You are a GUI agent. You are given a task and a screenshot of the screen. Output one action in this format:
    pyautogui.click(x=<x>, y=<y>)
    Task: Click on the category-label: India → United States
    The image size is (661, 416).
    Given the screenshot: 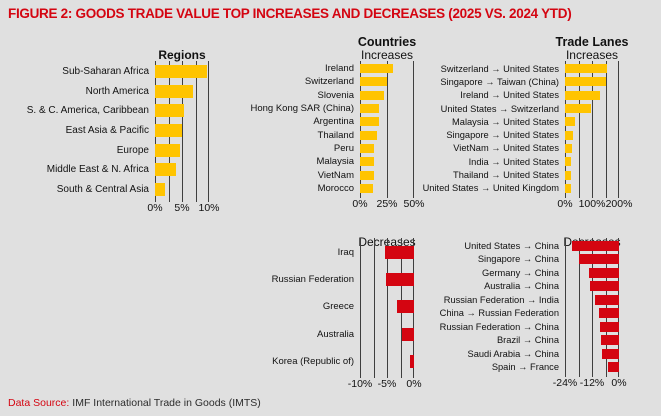 What is the action you would take?
    pyautogui.click(x=513, y=161)
    